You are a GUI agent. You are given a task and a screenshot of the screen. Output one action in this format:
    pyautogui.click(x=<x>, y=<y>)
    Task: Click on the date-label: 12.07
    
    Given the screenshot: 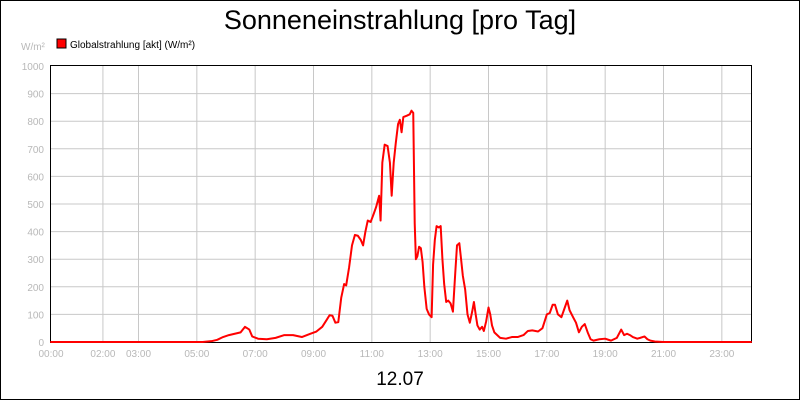 What is the action you would take?
    pyautogui.click(x=400, y=379)
    